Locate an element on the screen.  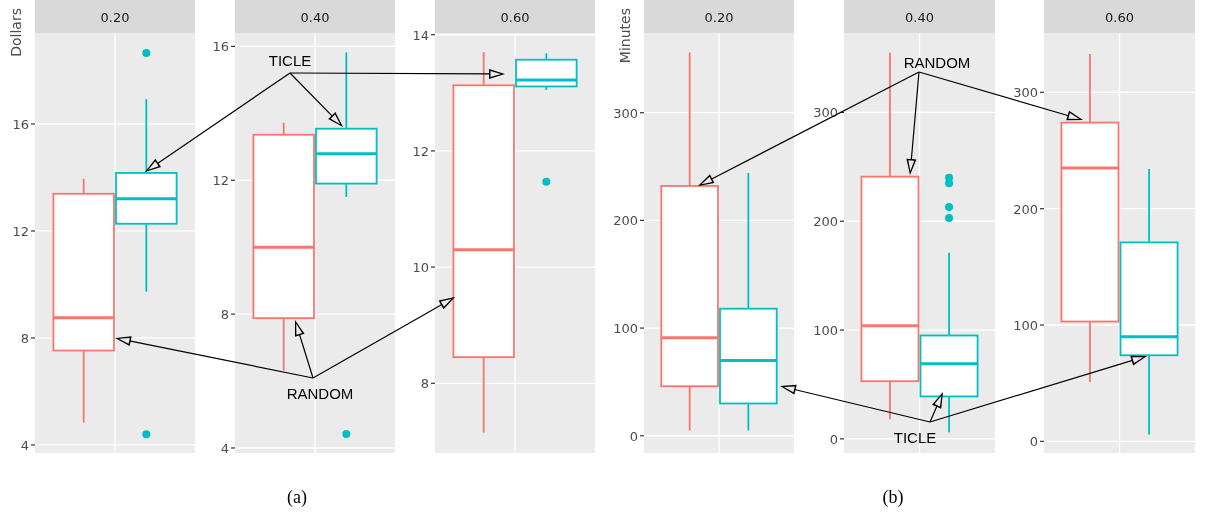
y-axis-title: Minutes is located at coordinates (625, 36).